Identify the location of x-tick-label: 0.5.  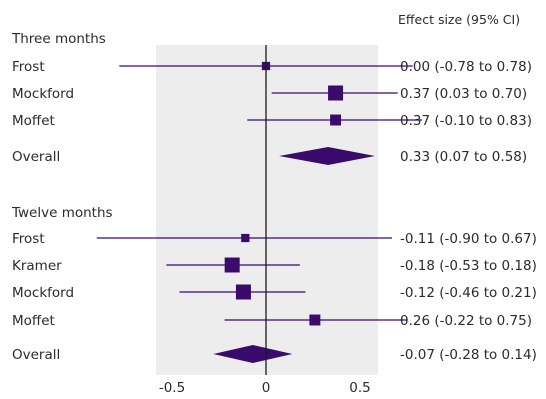
(359, 388).